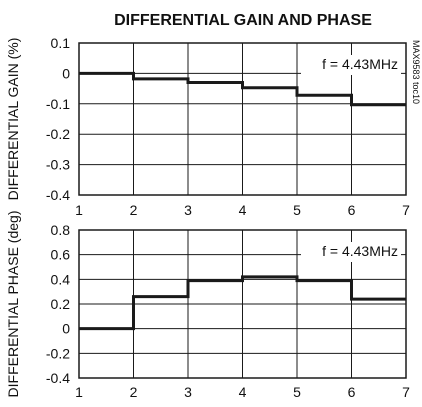 The width and height of the screenshot is (422, 407). Describe the element at coordinates (61, 279) in the screenshot. I see `y-tick-label: 0.4` at that location.